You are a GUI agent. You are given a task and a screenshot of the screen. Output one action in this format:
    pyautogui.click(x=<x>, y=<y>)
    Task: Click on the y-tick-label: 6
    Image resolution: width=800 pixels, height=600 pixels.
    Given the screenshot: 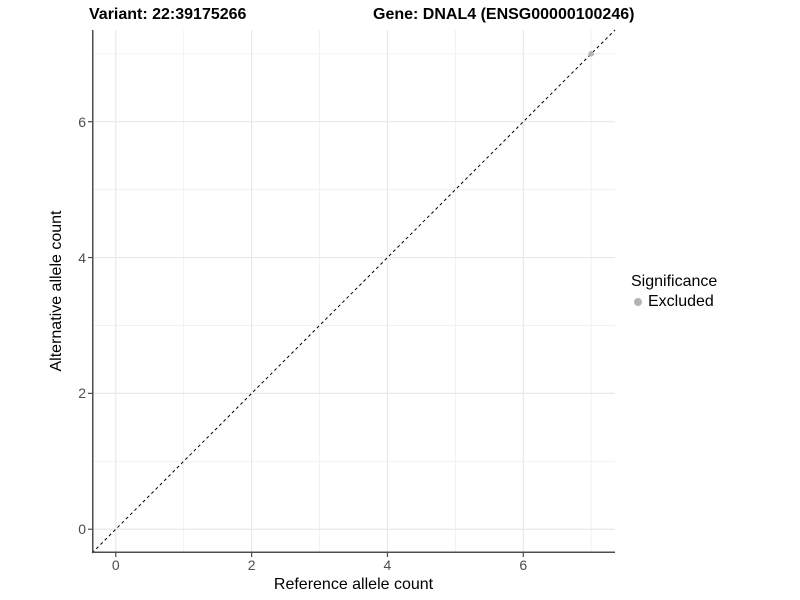 What is the action you would take?
    pyautogui.click(x=82, y=121)
    